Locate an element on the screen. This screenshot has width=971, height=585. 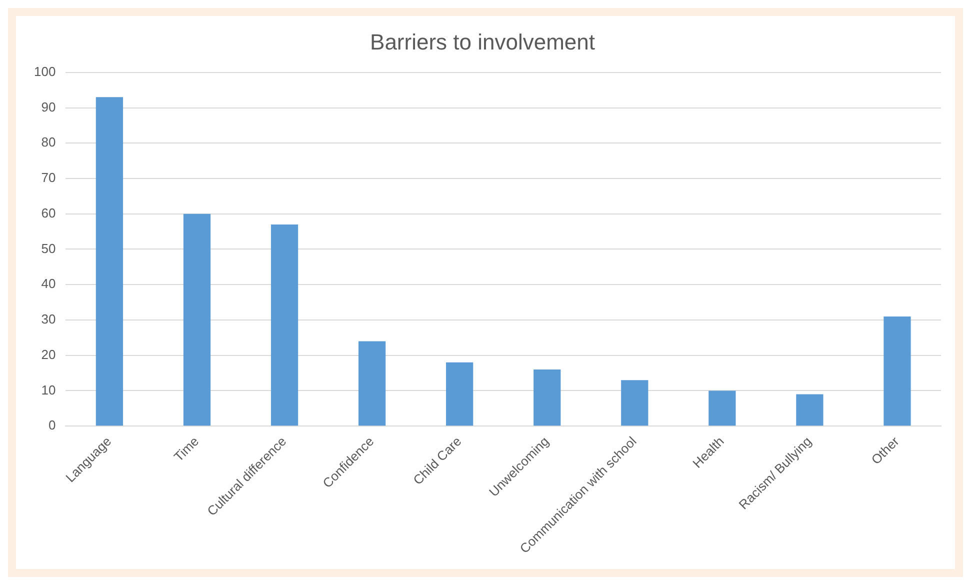
y-tick-label: 60 is located at coordinates (48, 212).